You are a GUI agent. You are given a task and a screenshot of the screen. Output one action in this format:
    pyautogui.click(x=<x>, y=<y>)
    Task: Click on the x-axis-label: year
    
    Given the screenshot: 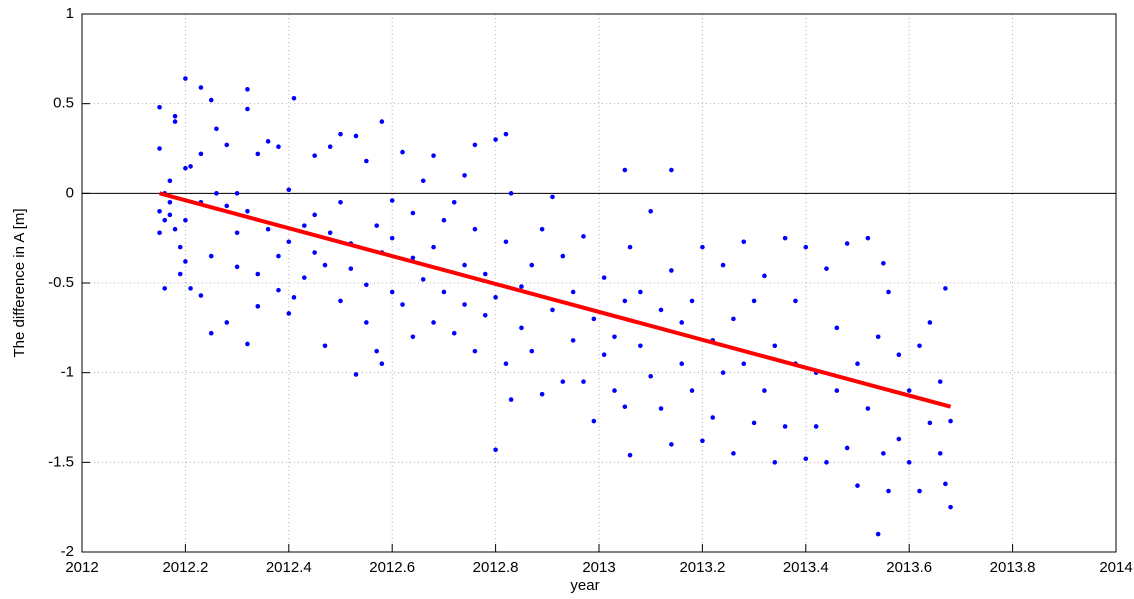 What is the action you would take?
    pyautogui.click(x=584, y=585)
    